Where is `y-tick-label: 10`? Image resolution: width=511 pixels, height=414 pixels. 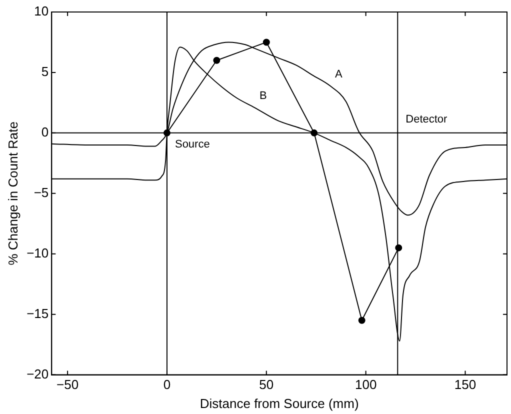 y-tick-label: 10 is located at coordinates (41, 11).